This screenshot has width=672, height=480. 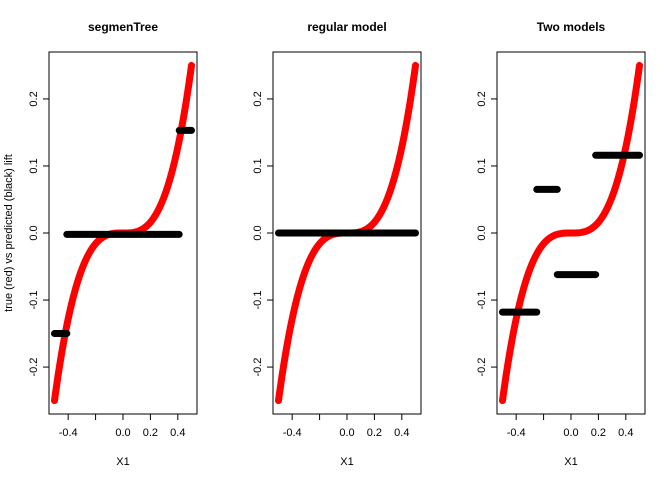 What do you see at coordinates (9, 233) in the screenshot?
I see `y-axis-label: true (red) vs predicted (black) lift` at bounding box center [9, 233].